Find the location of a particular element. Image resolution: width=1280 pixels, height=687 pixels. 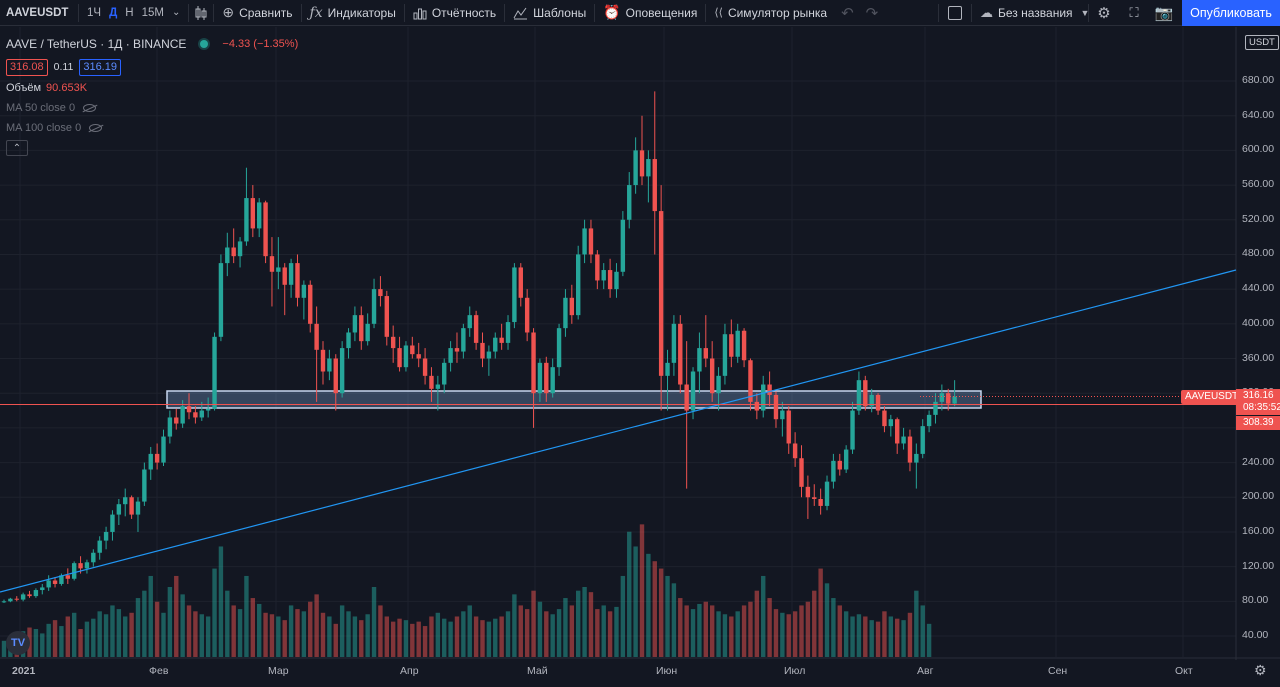

camera-icon: 📷 is located at coordinates (1164, 13).